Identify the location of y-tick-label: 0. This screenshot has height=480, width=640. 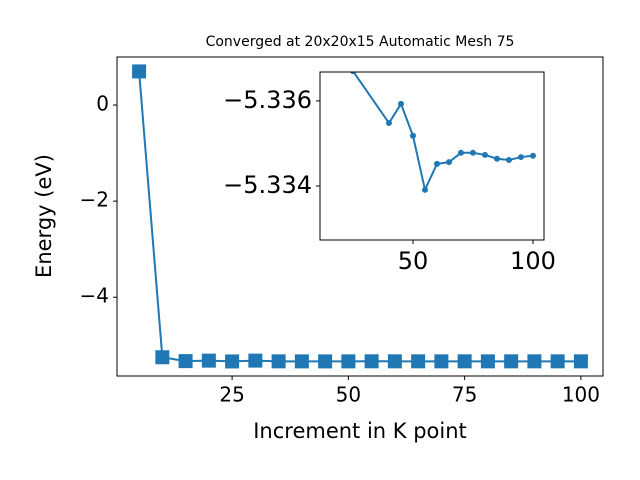
(102, 104).